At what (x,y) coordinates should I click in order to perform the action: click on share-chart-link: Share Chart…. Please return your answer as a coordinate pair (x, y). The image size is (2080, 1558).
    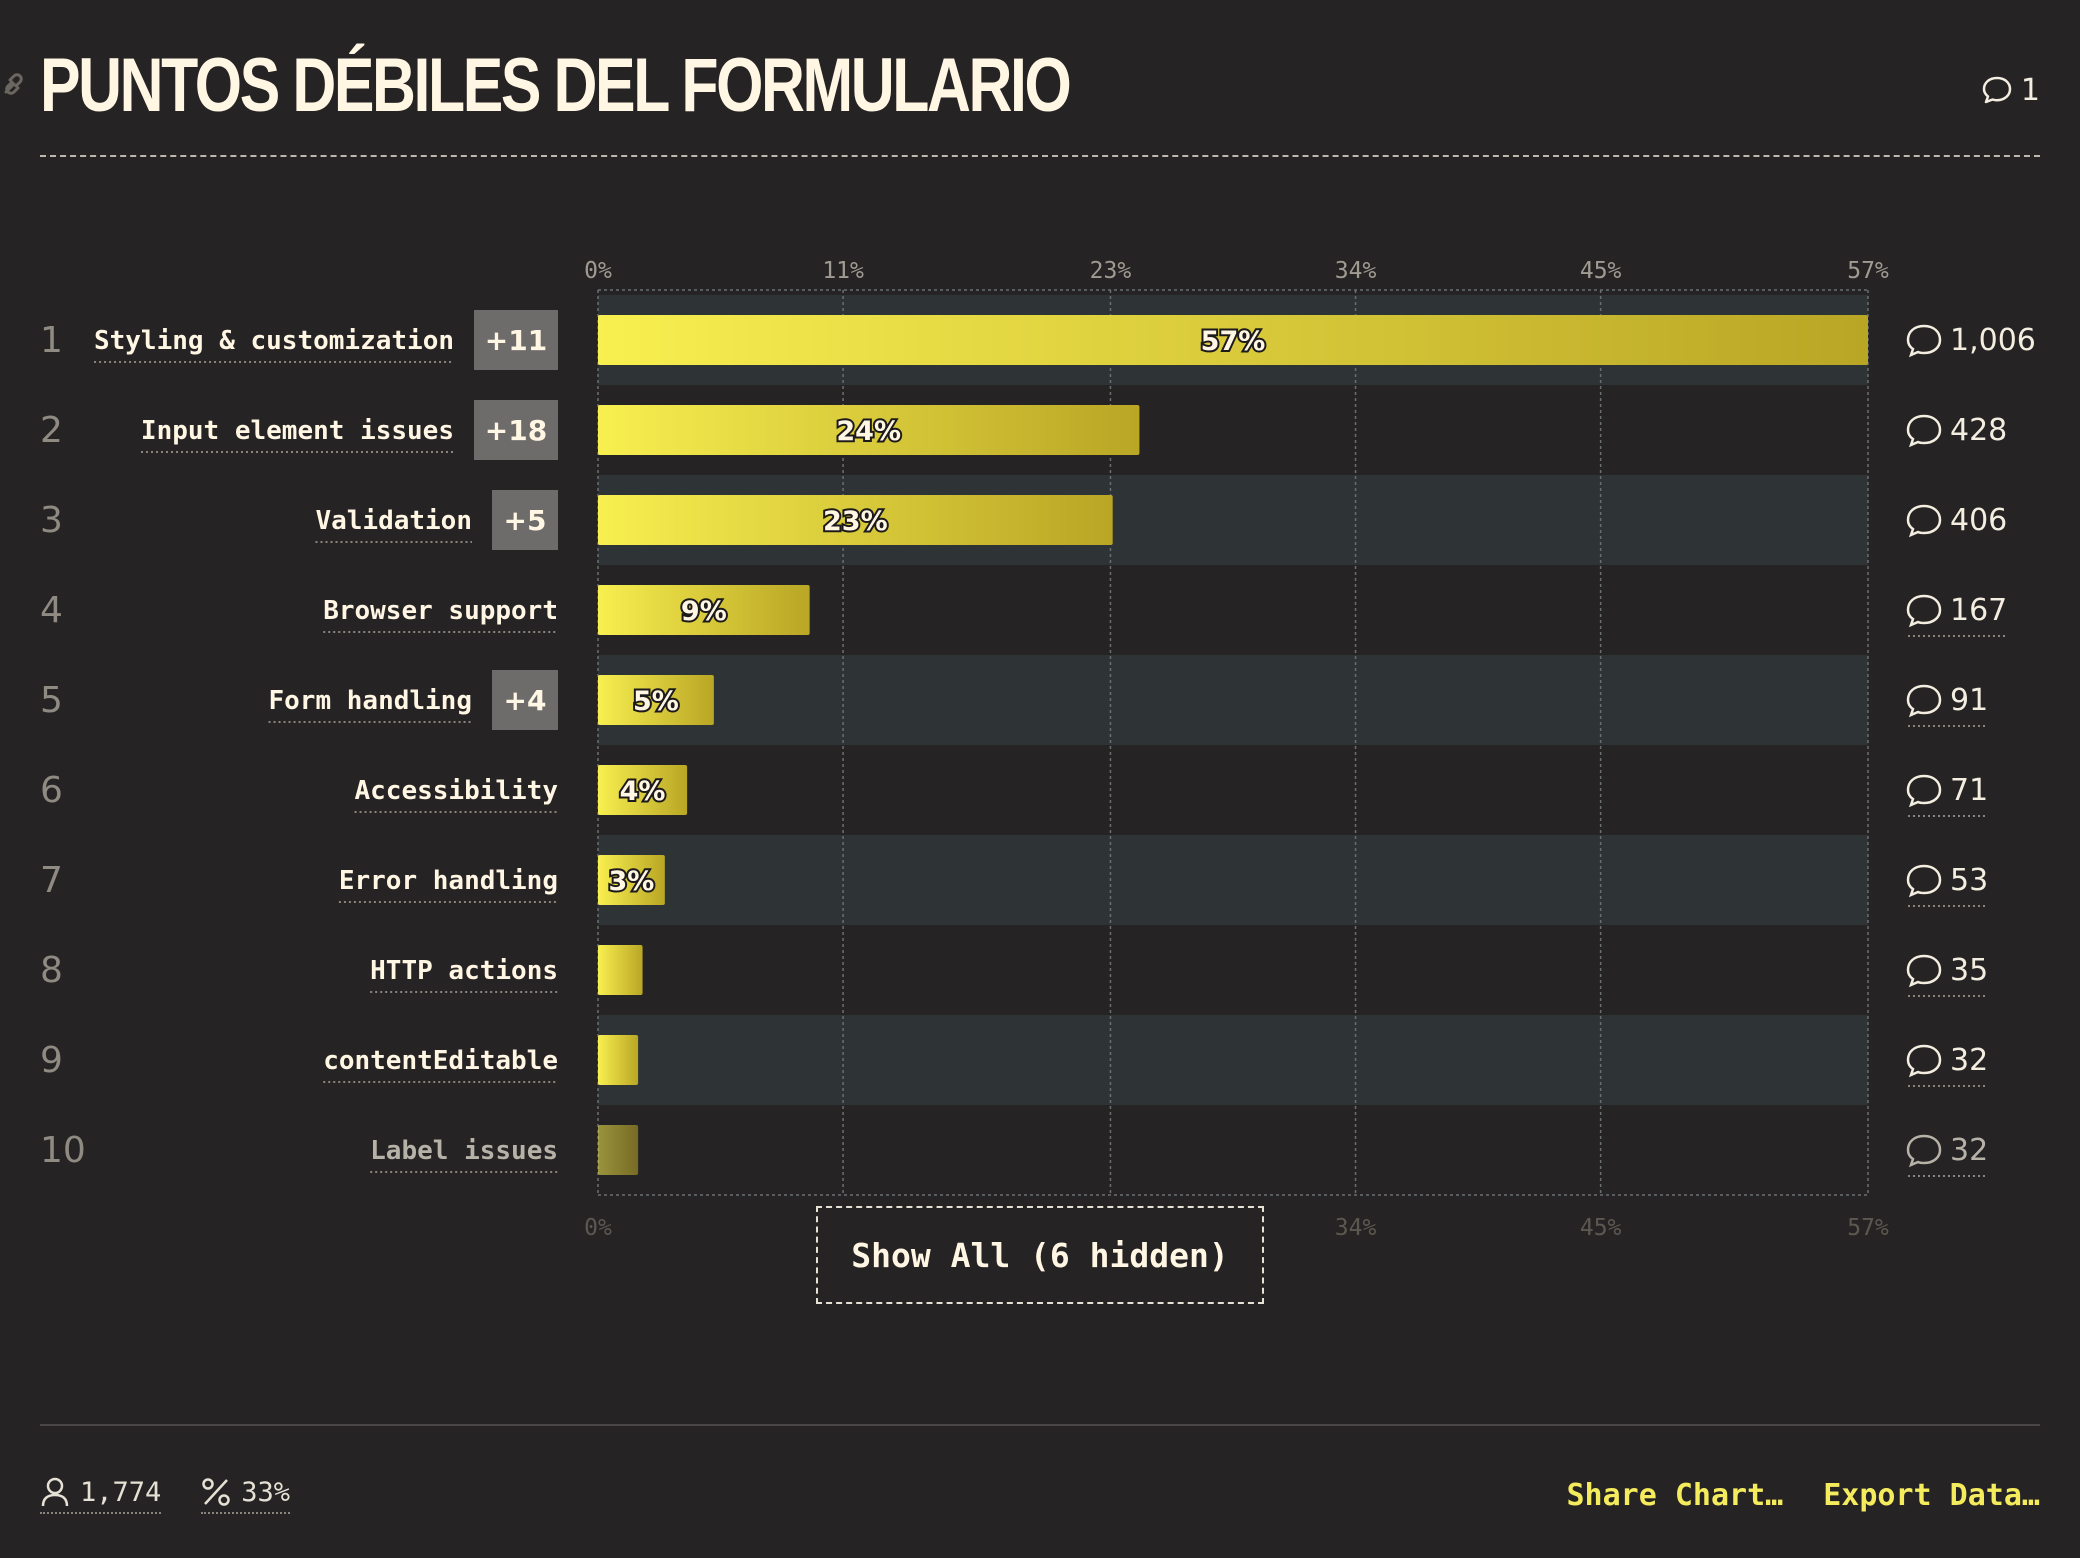
    Looking at the image, I should click on (1675, 1495).